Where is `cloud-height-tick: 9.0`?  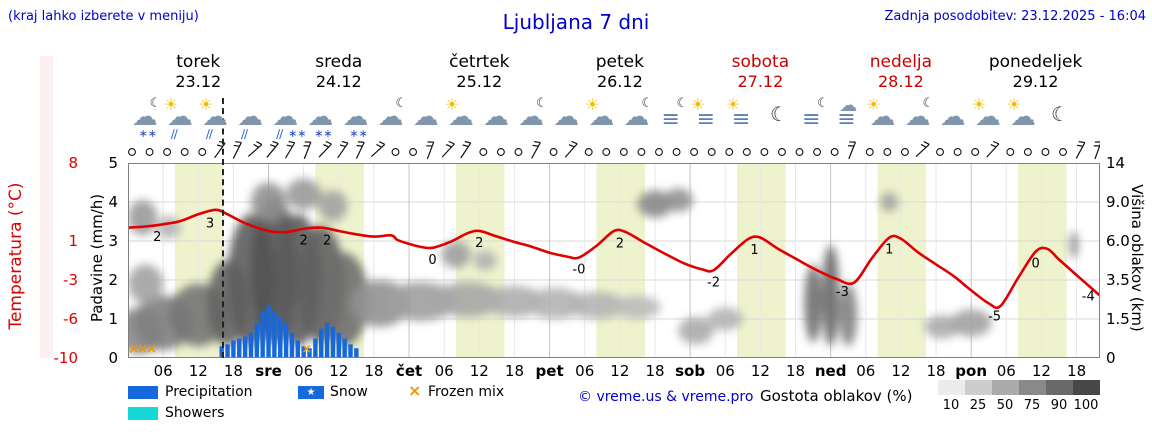
cloud-height-tick: 9.0 is located at coordinates (1118, 202).